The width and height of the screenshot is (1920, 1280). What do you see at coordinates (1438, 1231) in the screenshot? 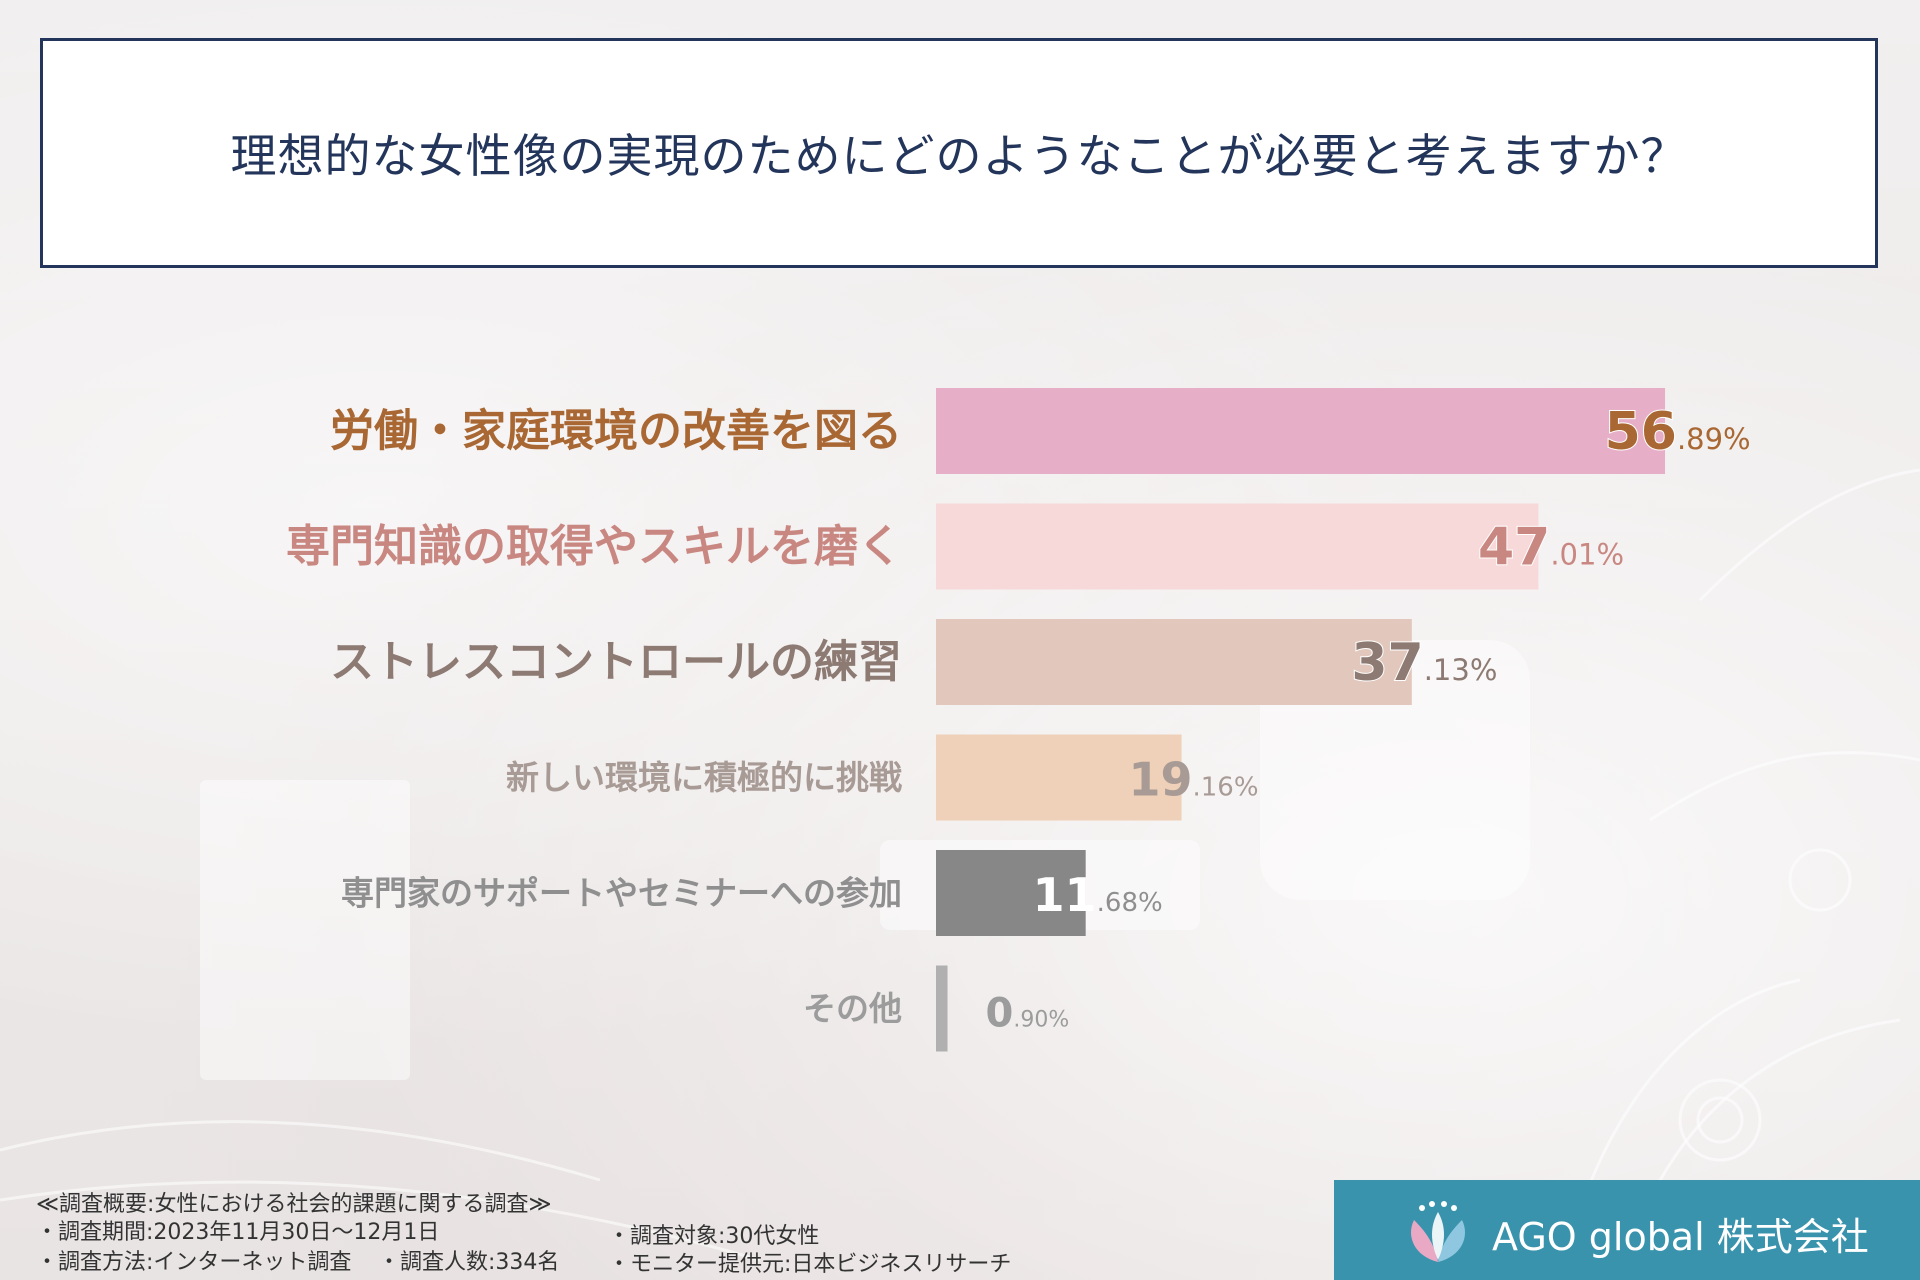
I see `ago-global-logo-icon` at bounding box center [1438, 1231].